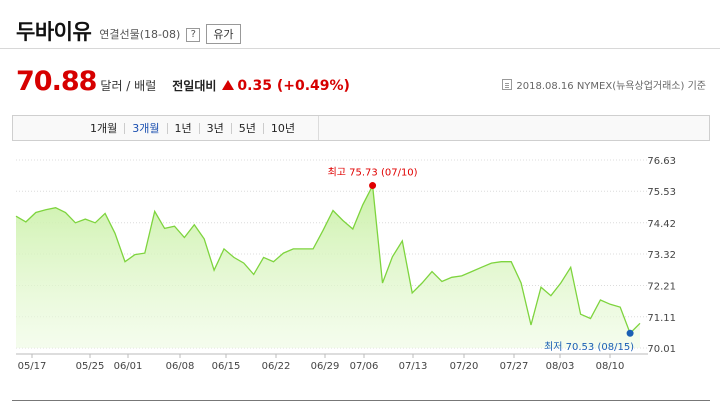 This screenshot has width=720, height=420. What do you see at coordinates (611, 86) in the screenshot?
I see `source-text: 2018.08.16 NYMEX(뉴욕상업거래소) 기준` at bounding box center [611, 86].